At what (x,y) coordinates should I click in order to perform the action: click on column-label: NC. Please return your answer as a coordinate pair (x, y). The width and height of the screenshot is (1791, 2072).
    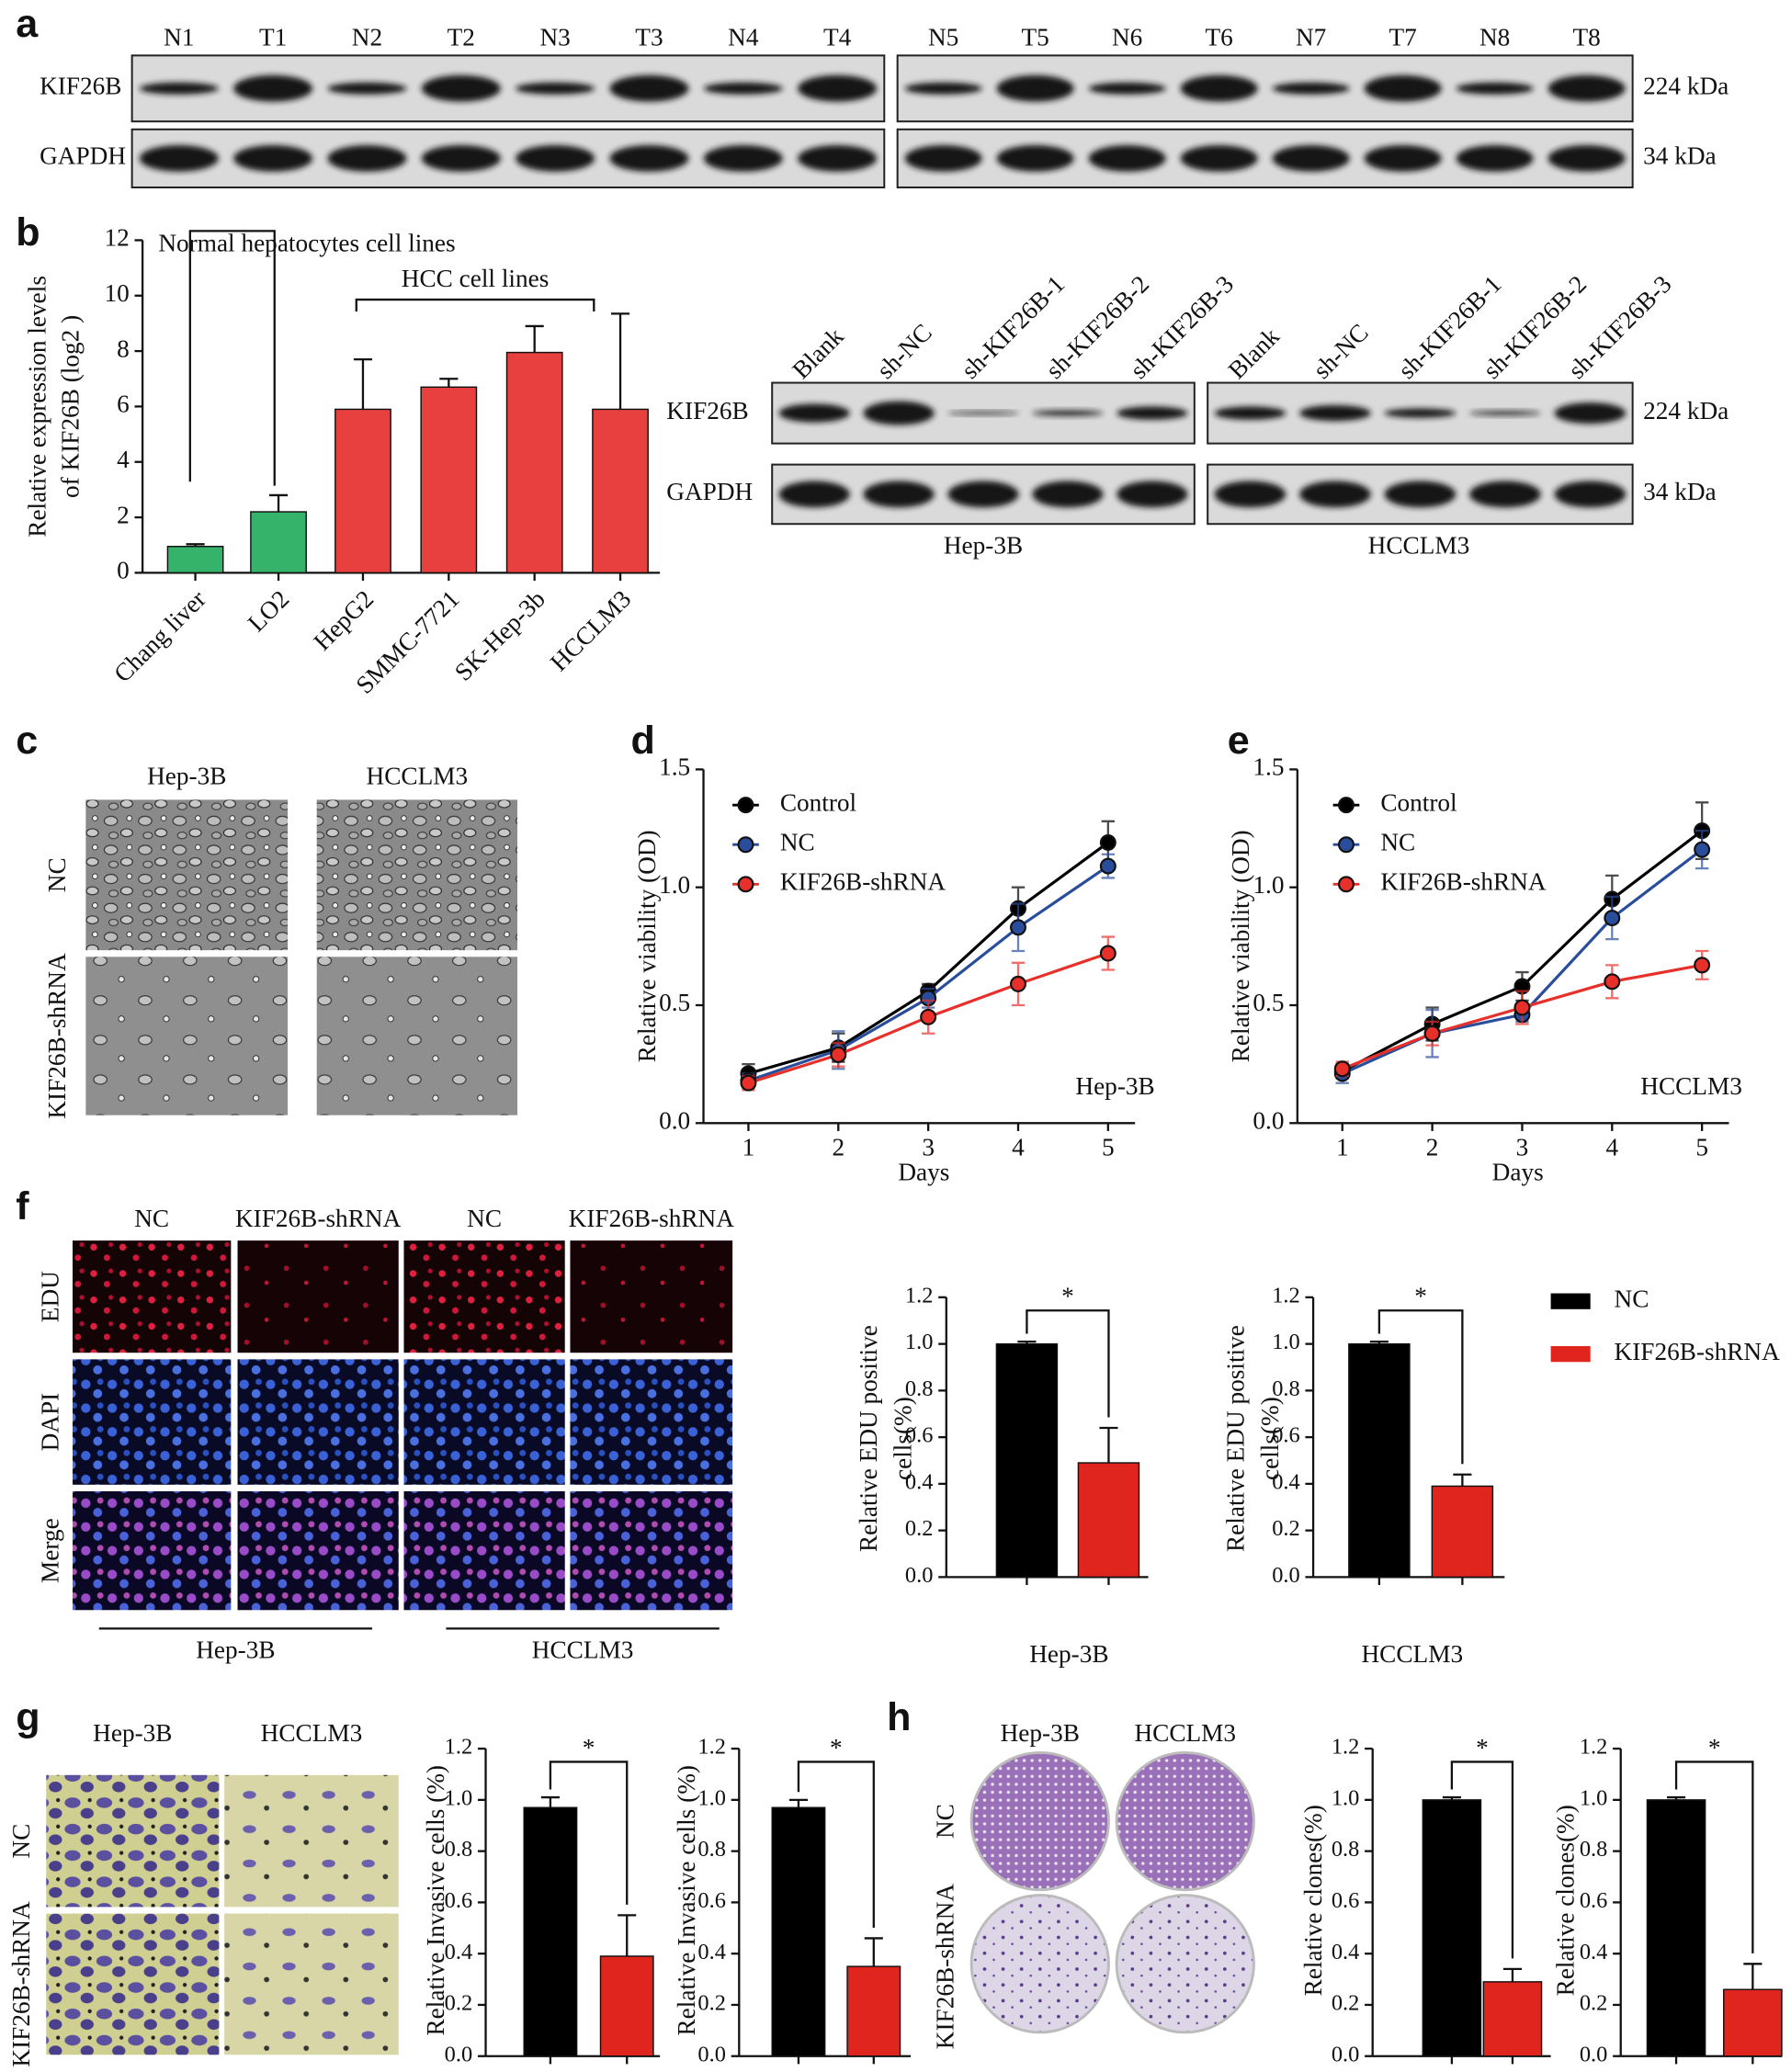
    Looking at the image, I should click on (151, 1218).